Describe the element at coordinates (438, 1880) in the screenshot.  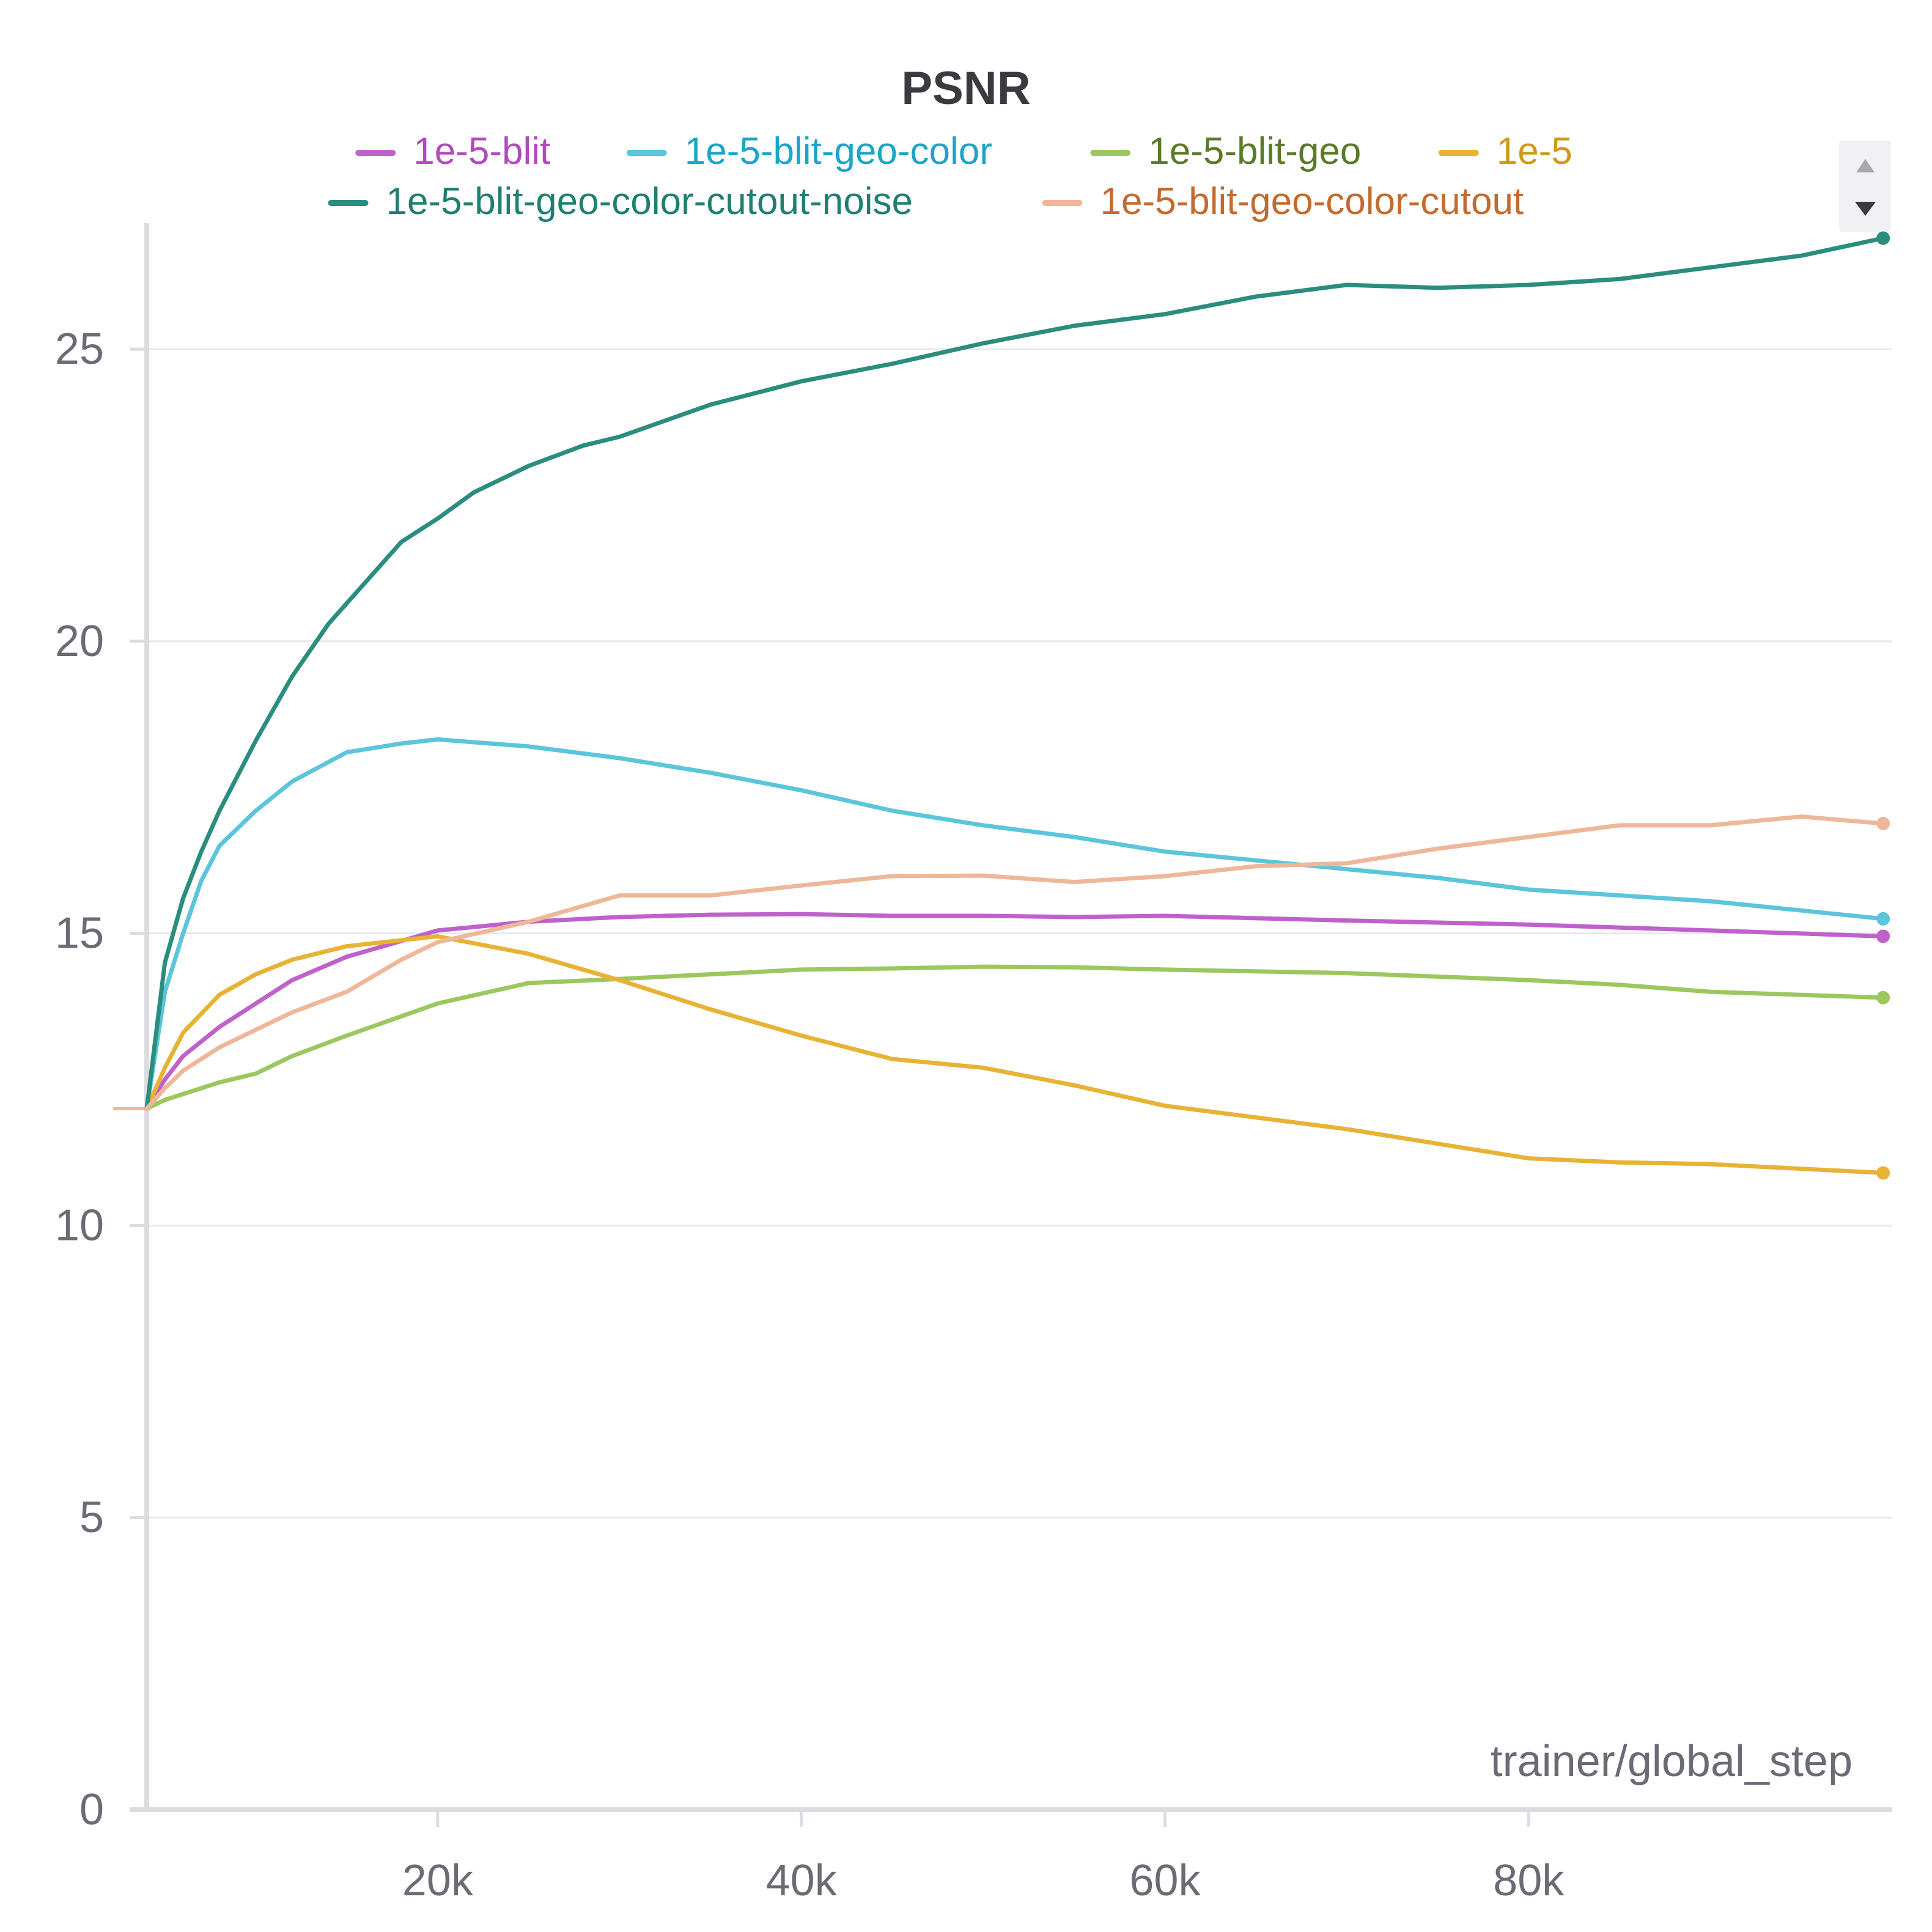
I see `x-tick-label: 20k` at that location.